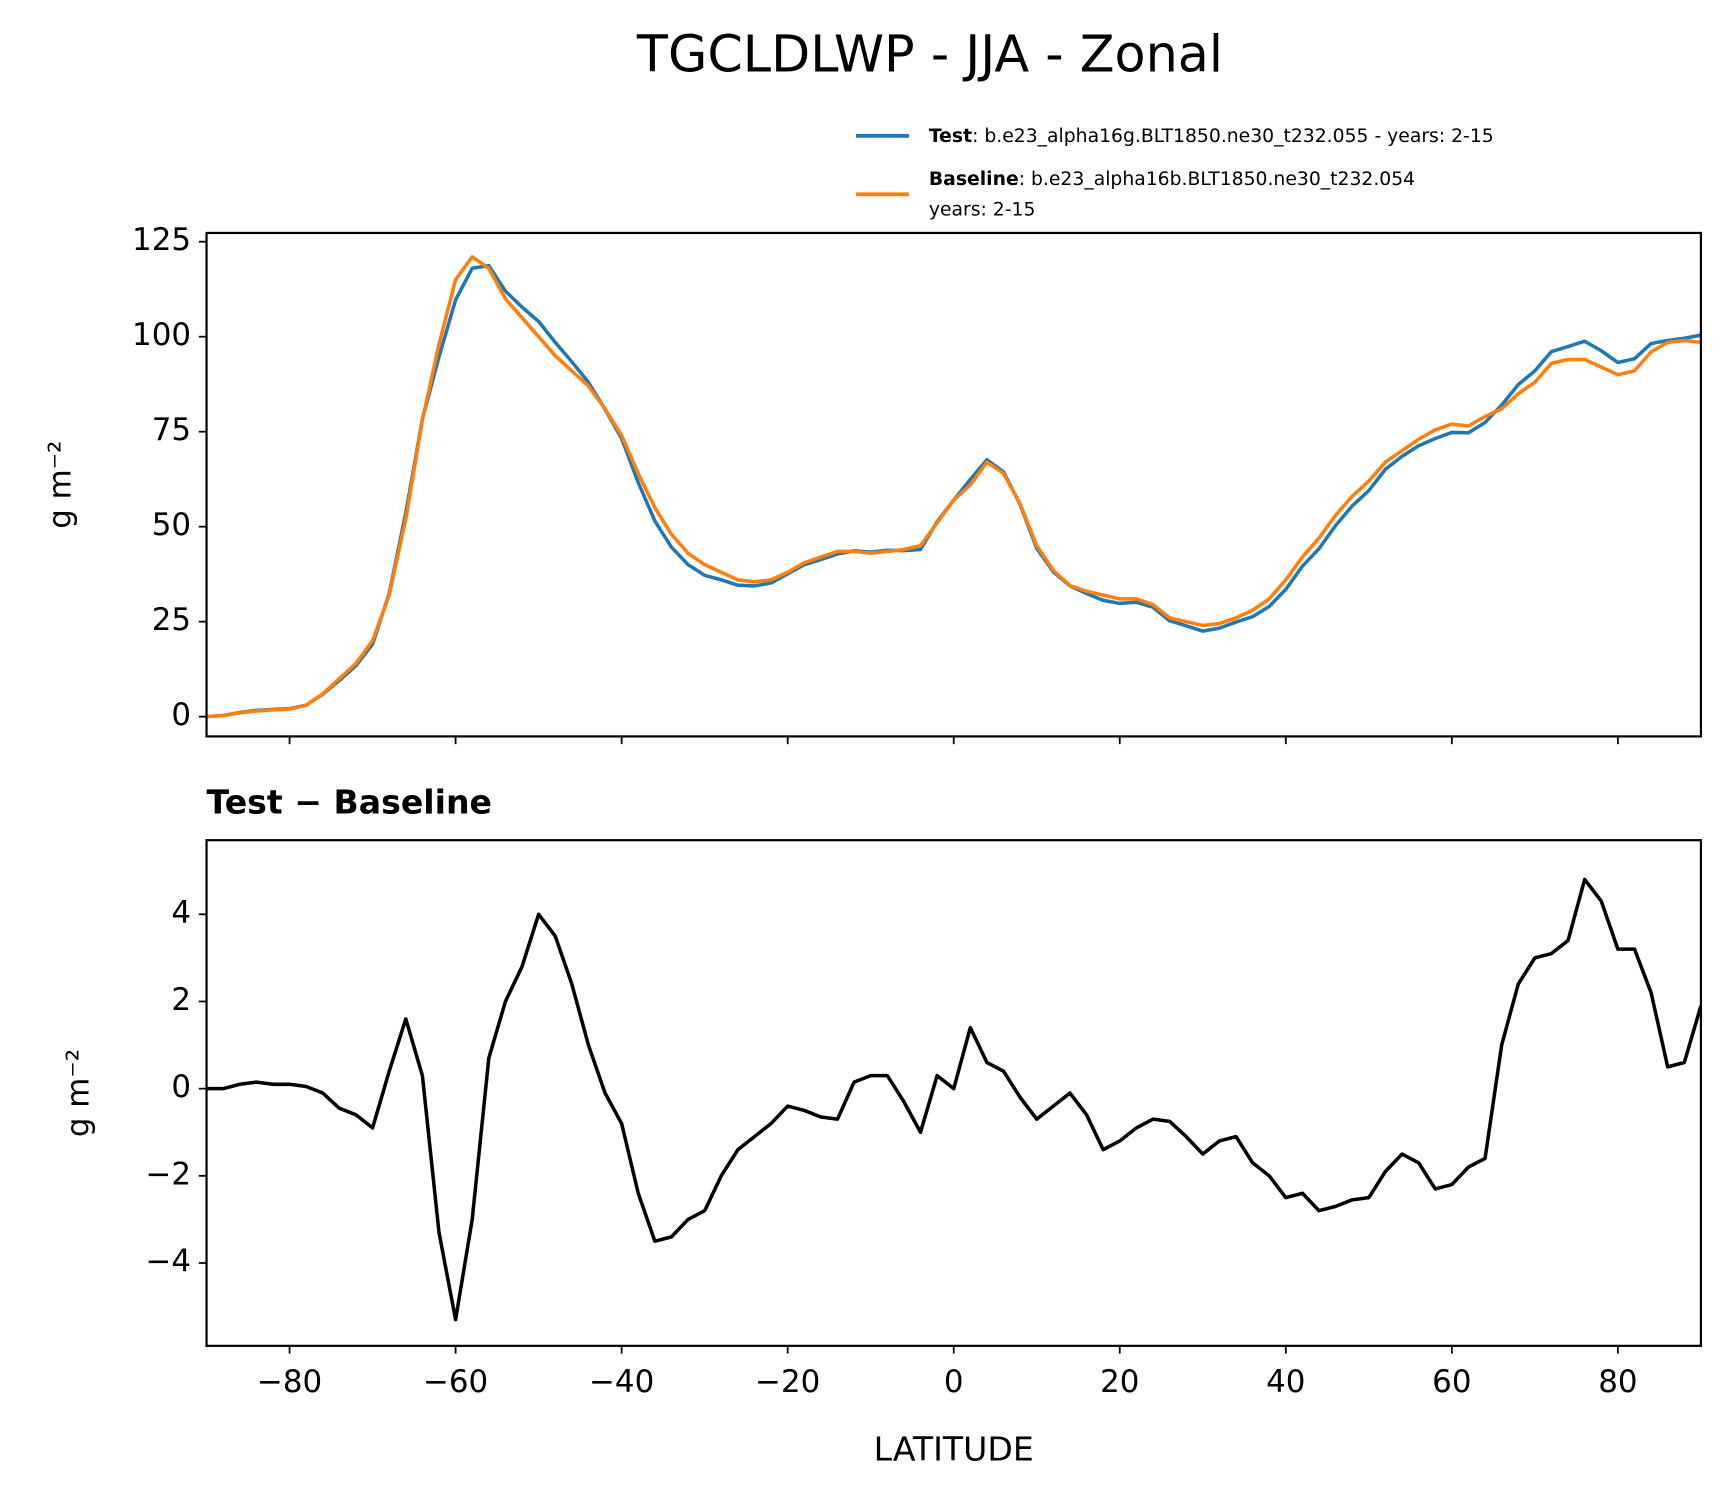  Describe the element at coordinates (954, 1382) in the screenshot. I see `x-tick-label: 0` at that location.